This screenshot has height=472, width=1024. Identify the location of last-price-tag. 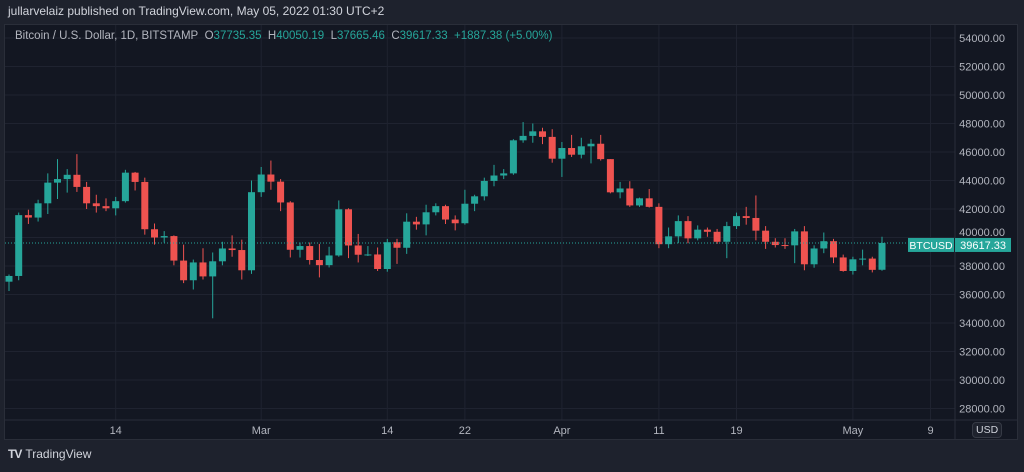
(983, 244).